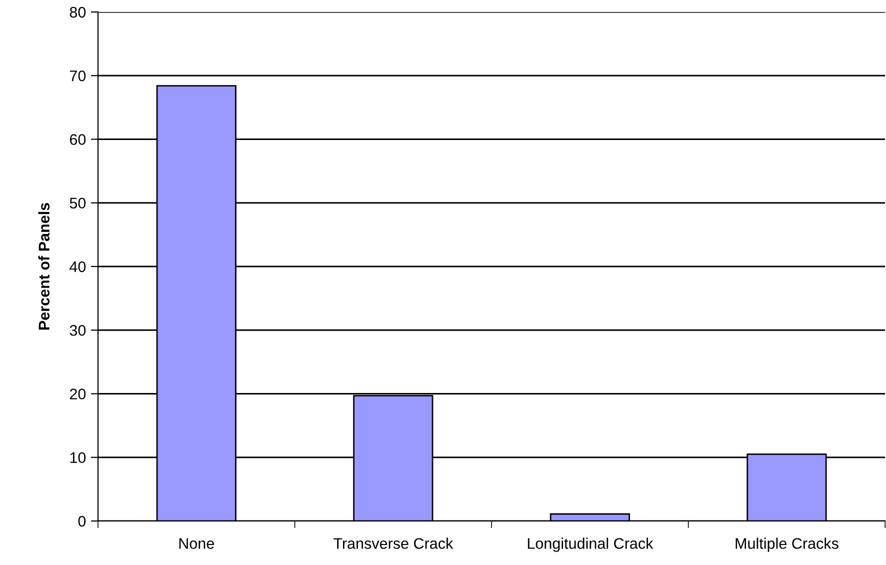 The height and width of the screenshot is (565, 886). What do you see at coordinates (78, 12) in the screenshot?
I see `y-tick-label: 80` at bounding box center [78, 12].